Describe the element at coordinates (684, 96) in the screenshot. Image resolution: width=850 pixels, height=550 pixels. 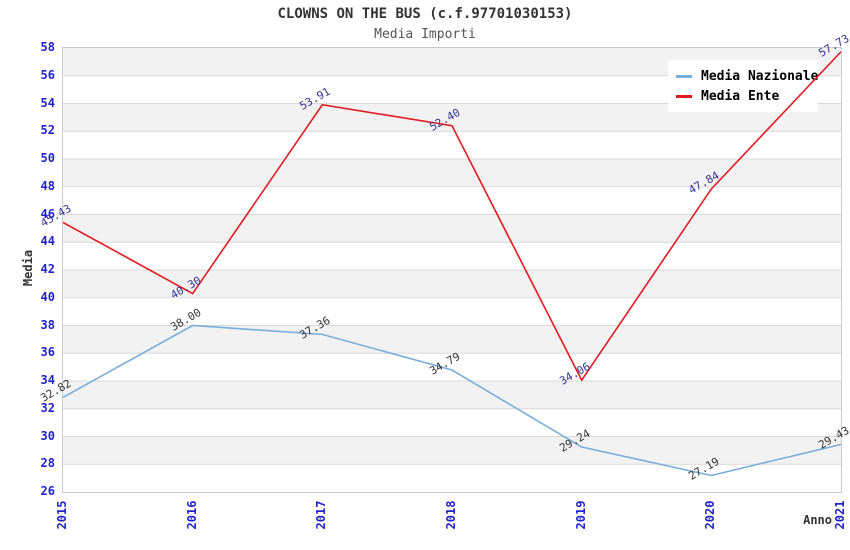
I see `legend-swatch-media-ente-icon` at that location.